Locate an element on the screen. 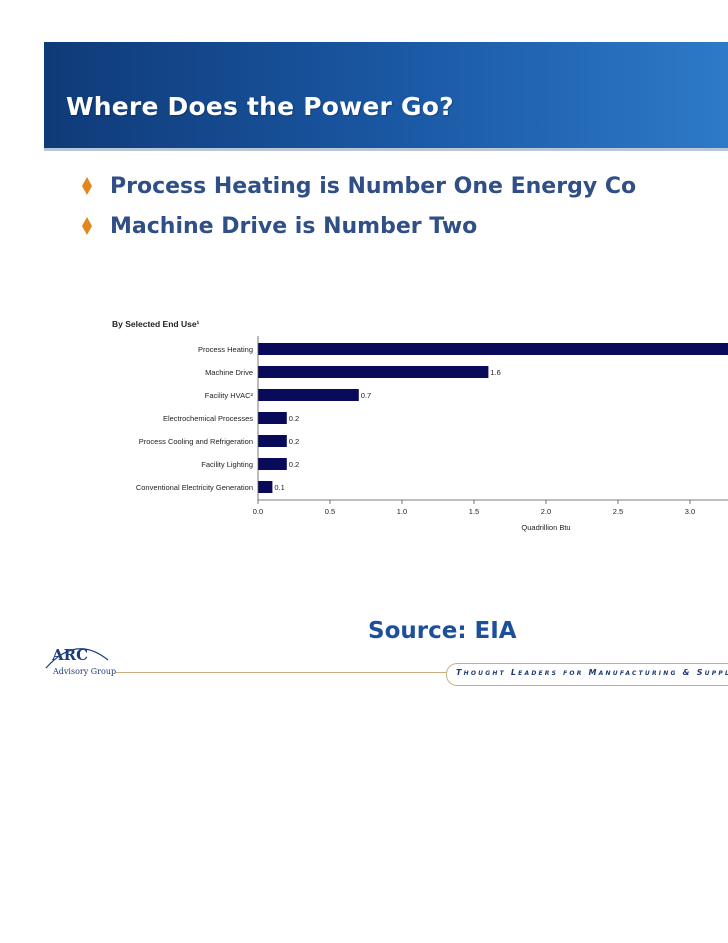  logo-arc-icon is located at coordinates (77, 658).